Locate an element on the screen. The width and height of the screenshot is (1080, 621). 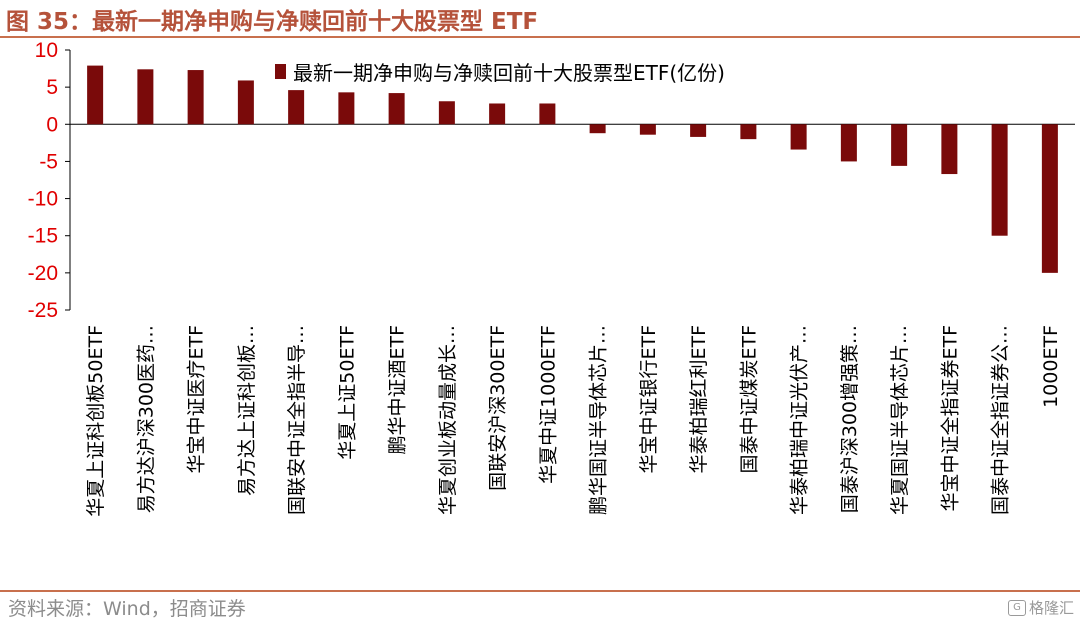
x-tick-label: 华夏上证50ETF is located at coordinates (347, 392).